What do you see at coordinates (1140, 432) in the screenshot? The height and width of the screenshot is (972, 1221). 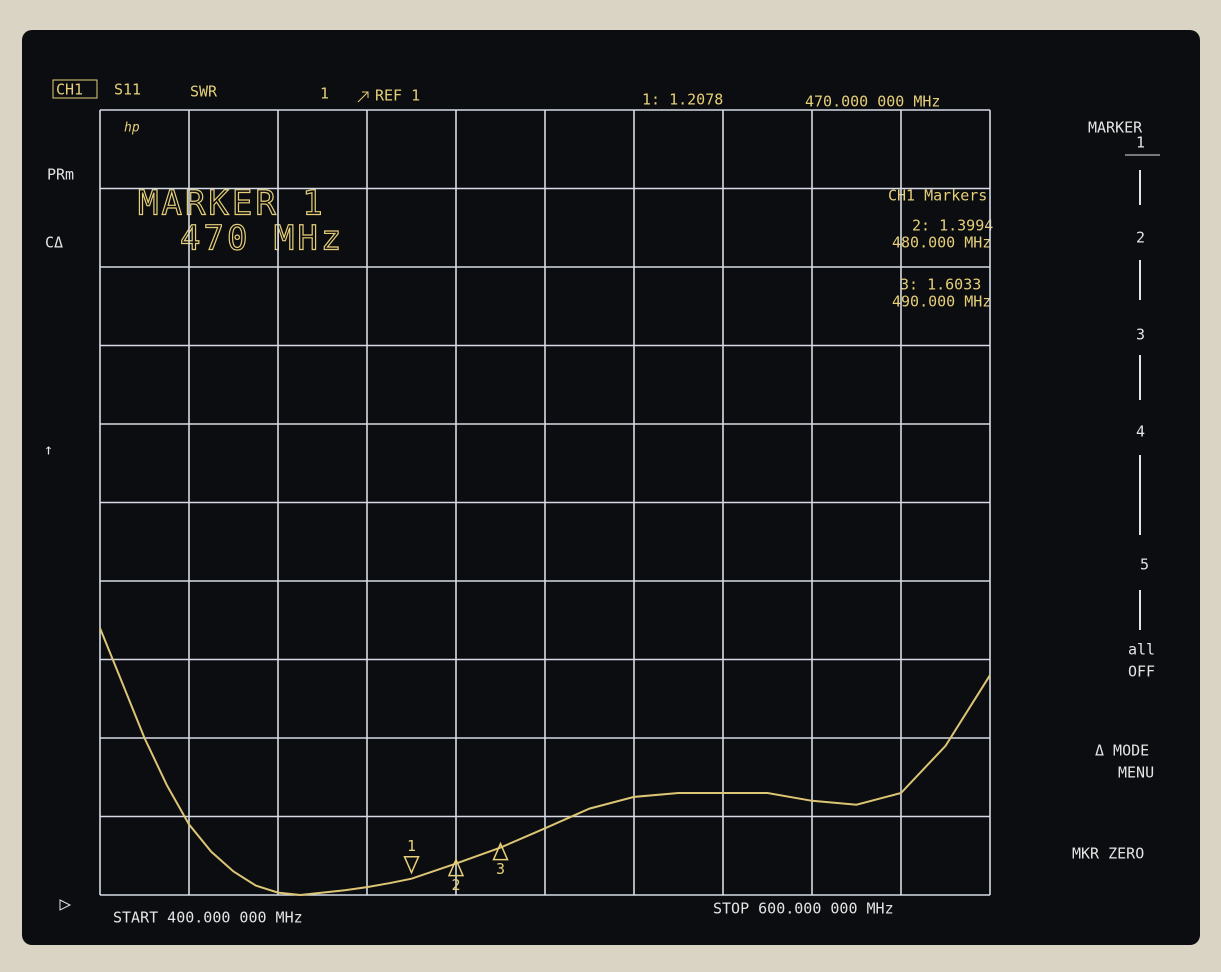 I see `softkey: 4` at bounding box center [1140, 432].